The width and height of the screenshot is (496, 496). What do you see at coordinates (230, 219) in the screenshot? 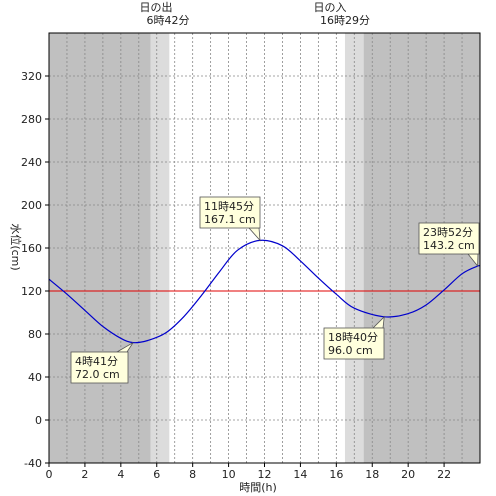
I see `callout-value: 167.1 cm` at bounding box center [230, 219].